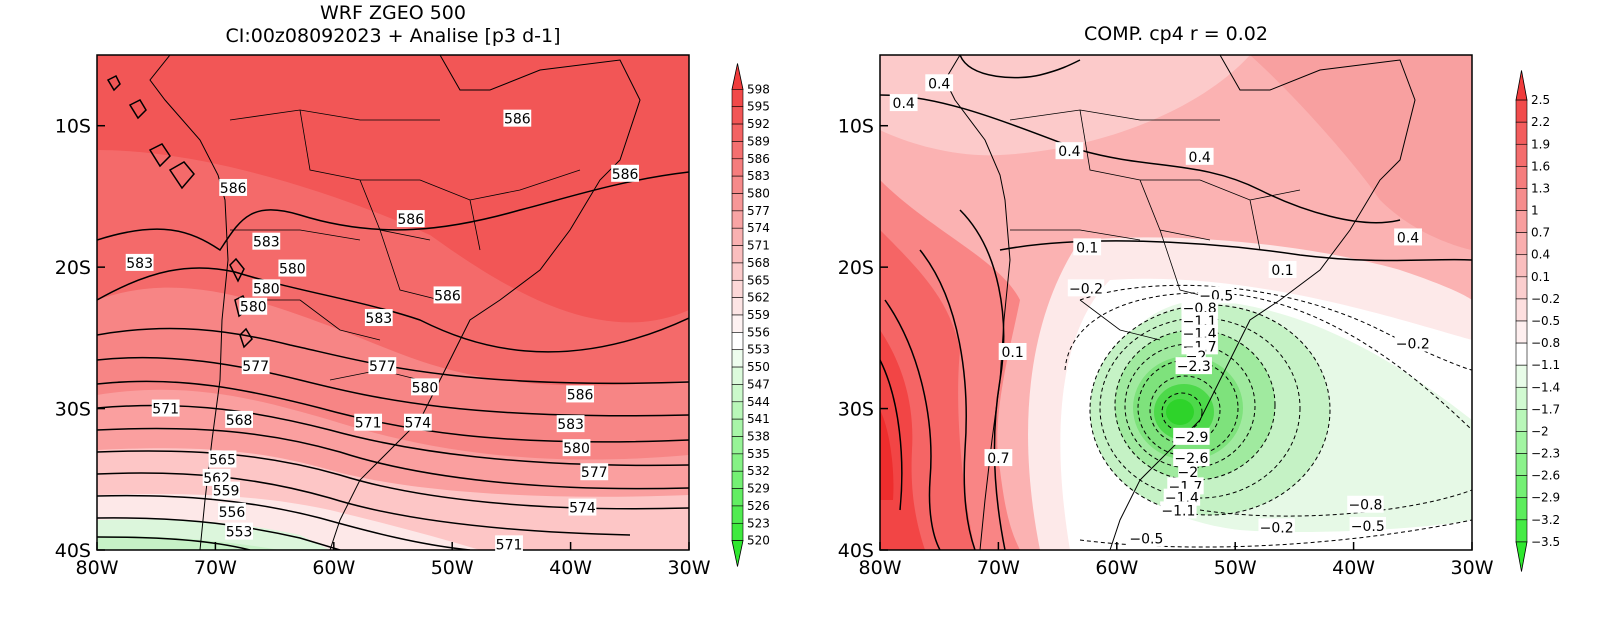 This screenshot has width=1604, height=620. What do you see at coordinates (1191, 458) in the screenshot?
I see `contour-label: −2.6` at bounding box center [1191, 458].